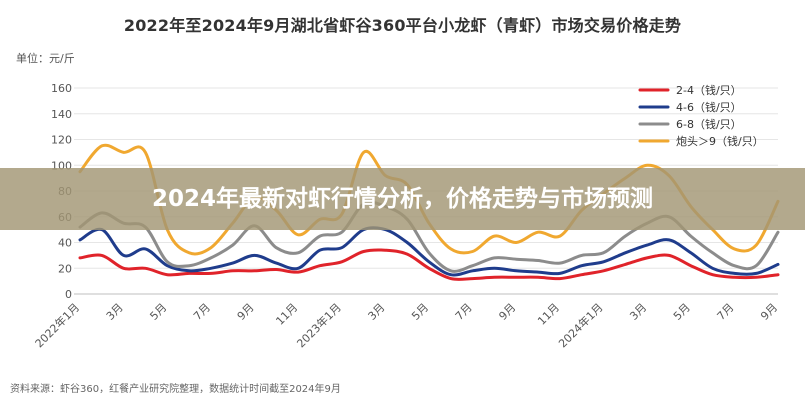 Image resolution: width=805 pixels, height=400 pixels. What do you see at coordinates (65, 268) in the screenshot?
I see `y-tick-label: 20` at bounding box center [65, 268].